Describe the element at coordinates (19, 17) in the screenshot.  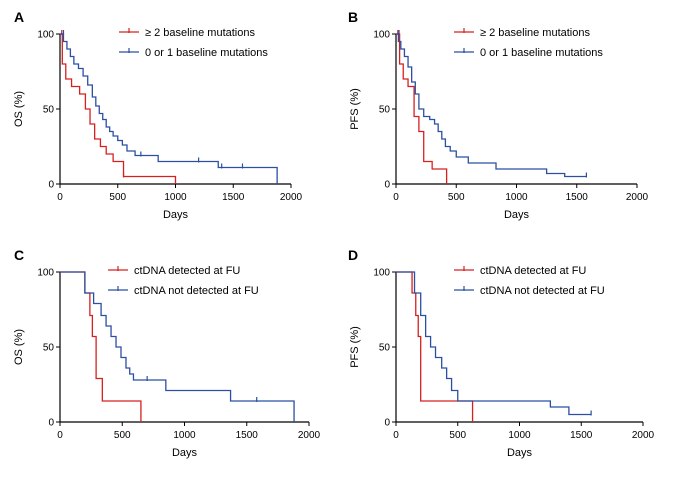
I see `panel-label: A` at that location.